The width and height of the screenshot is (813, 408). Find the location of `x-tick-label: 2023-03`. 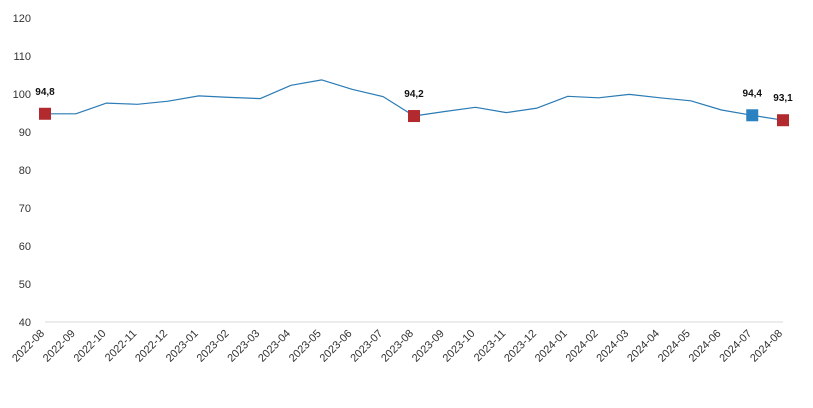

x-tick-label: 2023-03 is located at coordinates (243, 346).